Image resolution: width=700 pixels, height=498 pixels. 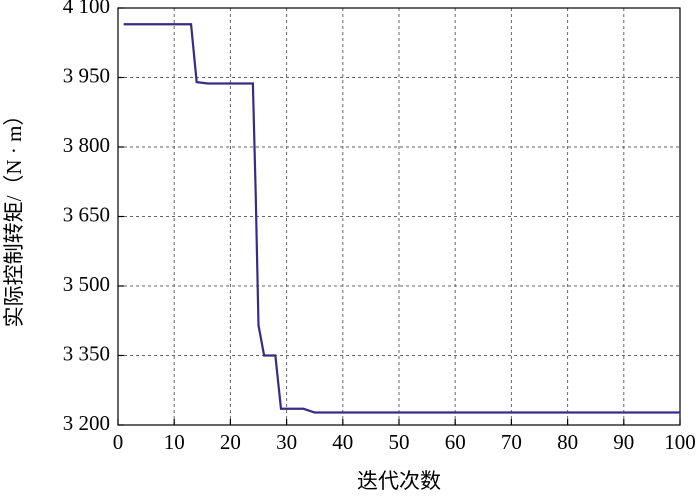 What do you see at coordinates (86, 214) in the screenshot?
I see `y-tick-label: 3 650` at bounding box center [86, 214].